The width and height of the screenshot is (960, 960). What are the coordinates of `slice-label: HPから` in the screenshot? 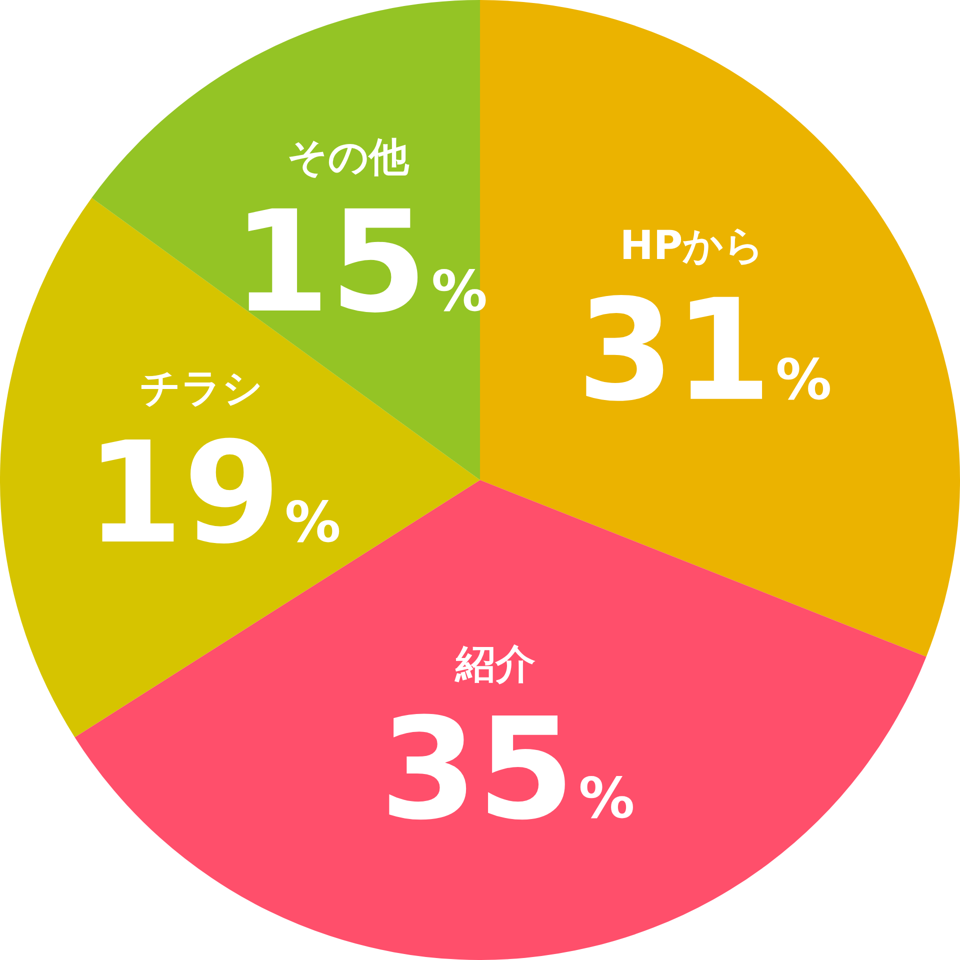 It's located at (692, 245).